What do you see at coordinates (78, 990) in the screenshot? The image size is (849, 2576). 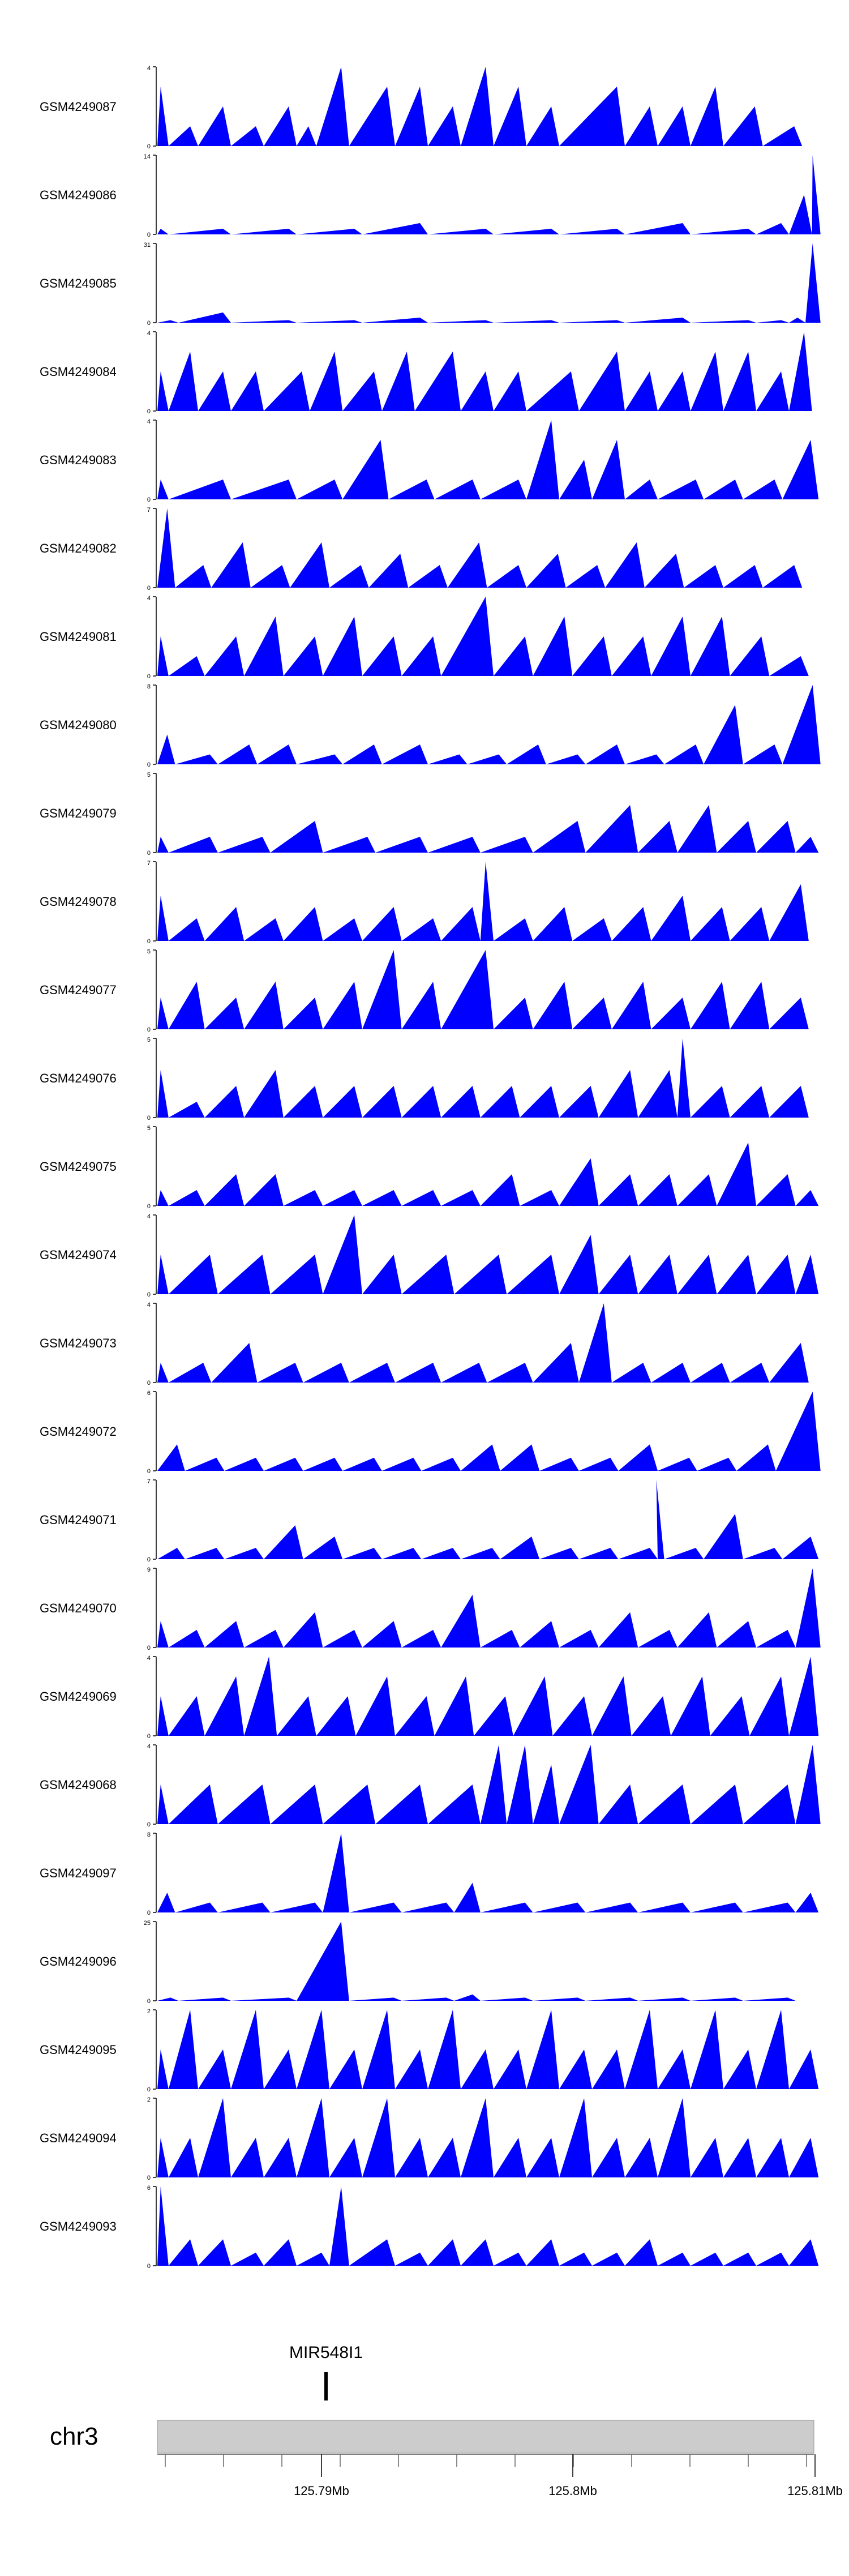 I see `track-label: GSM4249077` at bounding box center [78, 990].